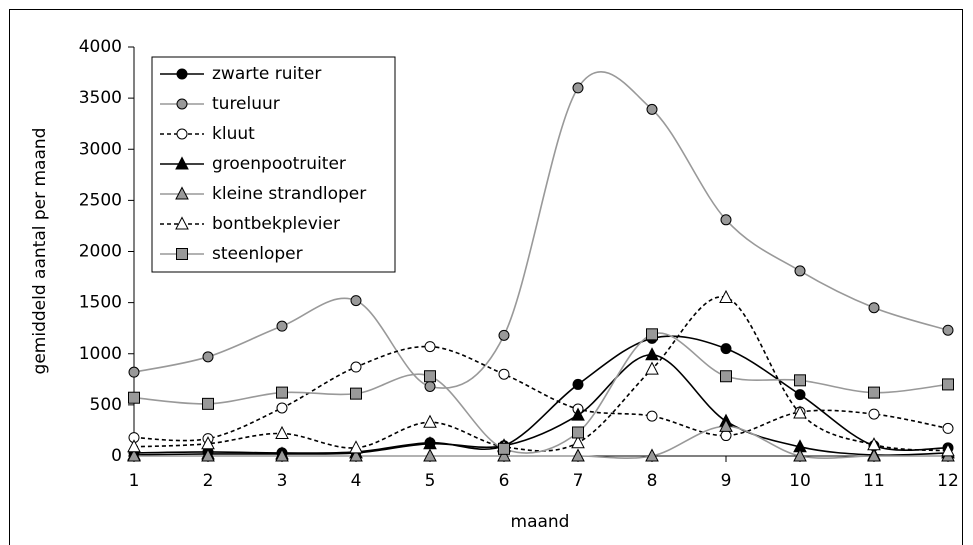 The width and height of the screenshot is (973, 545). What do you see at coordinates (100, 354) in the screenshot?
I see `y-tick-label: 1000` at bounding box center [100, 354].